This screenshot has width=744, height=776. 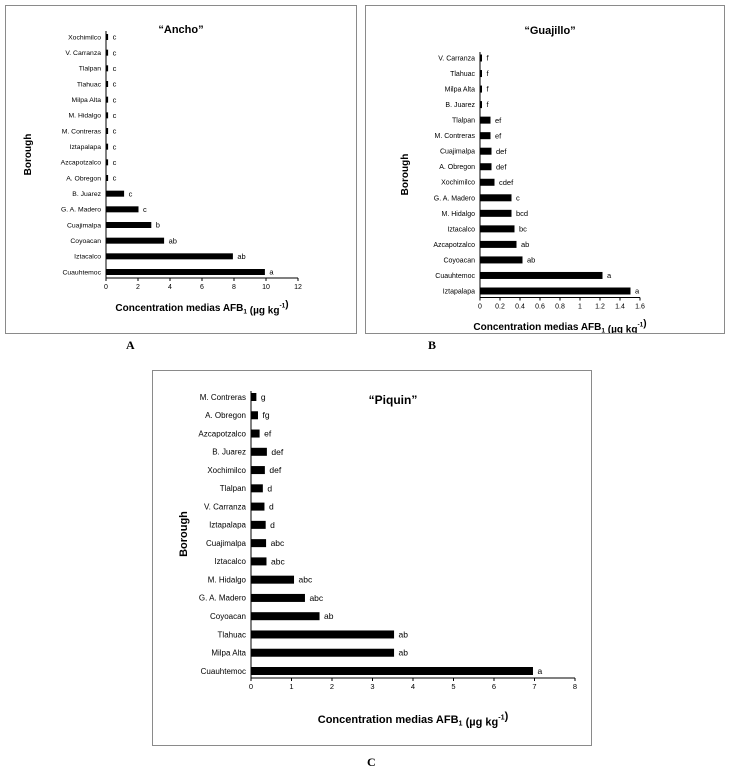 What do you see at coordinates (83, 53) in the screenshot?
I see `category-label: V. Carranza` at bounding box center [83, 53].